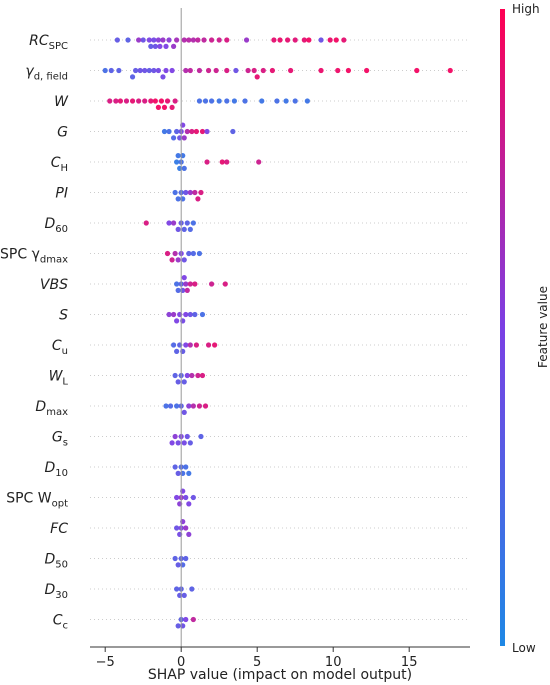 The height and width of the screenshot is (685, 550). What do you see at coordinates (61, 102) in the screenshot?
I see `feature-label: W` at bounding box center [61, 102].